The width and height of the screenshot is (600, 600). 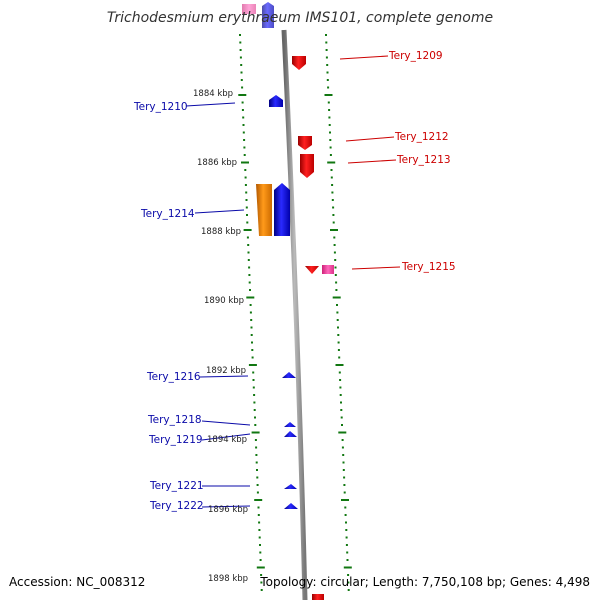 I want to click on minus-strand-tick-track, so click(x=251, y=312).